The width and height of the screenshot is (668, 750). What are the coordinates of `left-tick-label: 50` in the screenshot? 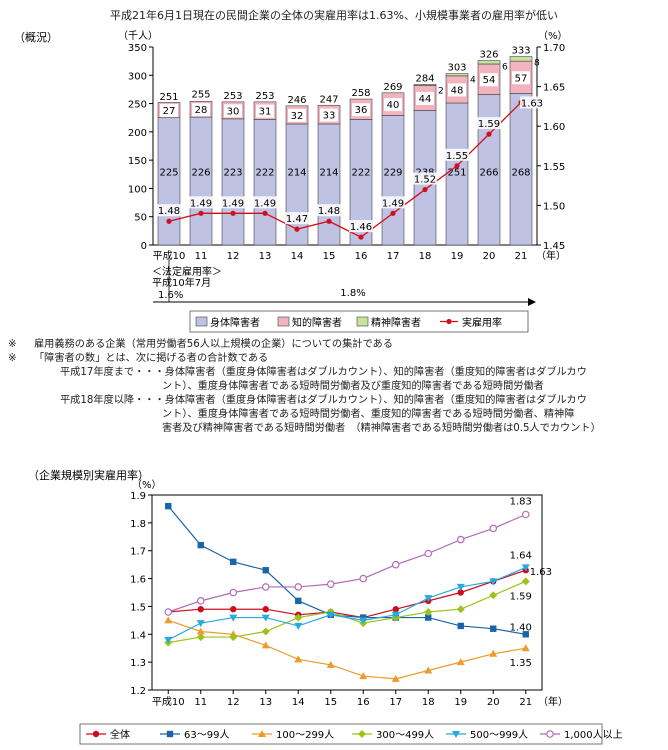 It's located at (140, 218).